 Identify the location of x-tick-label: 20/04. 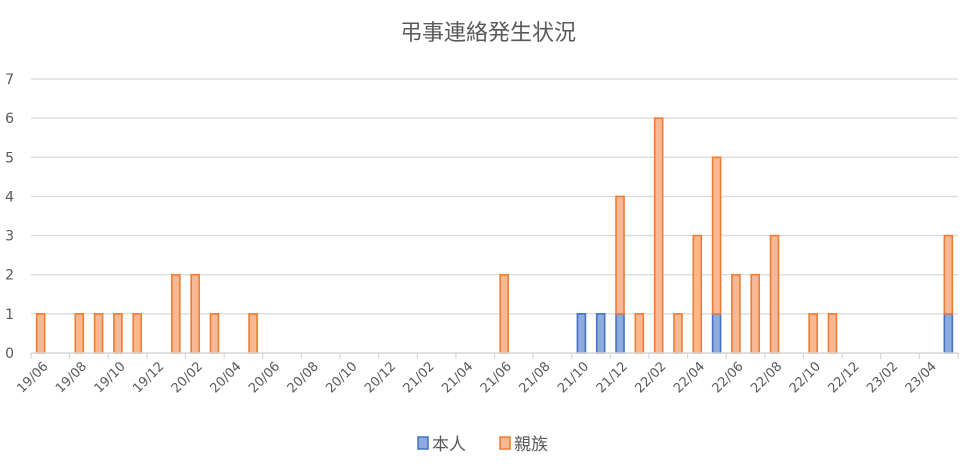
(226, 377).